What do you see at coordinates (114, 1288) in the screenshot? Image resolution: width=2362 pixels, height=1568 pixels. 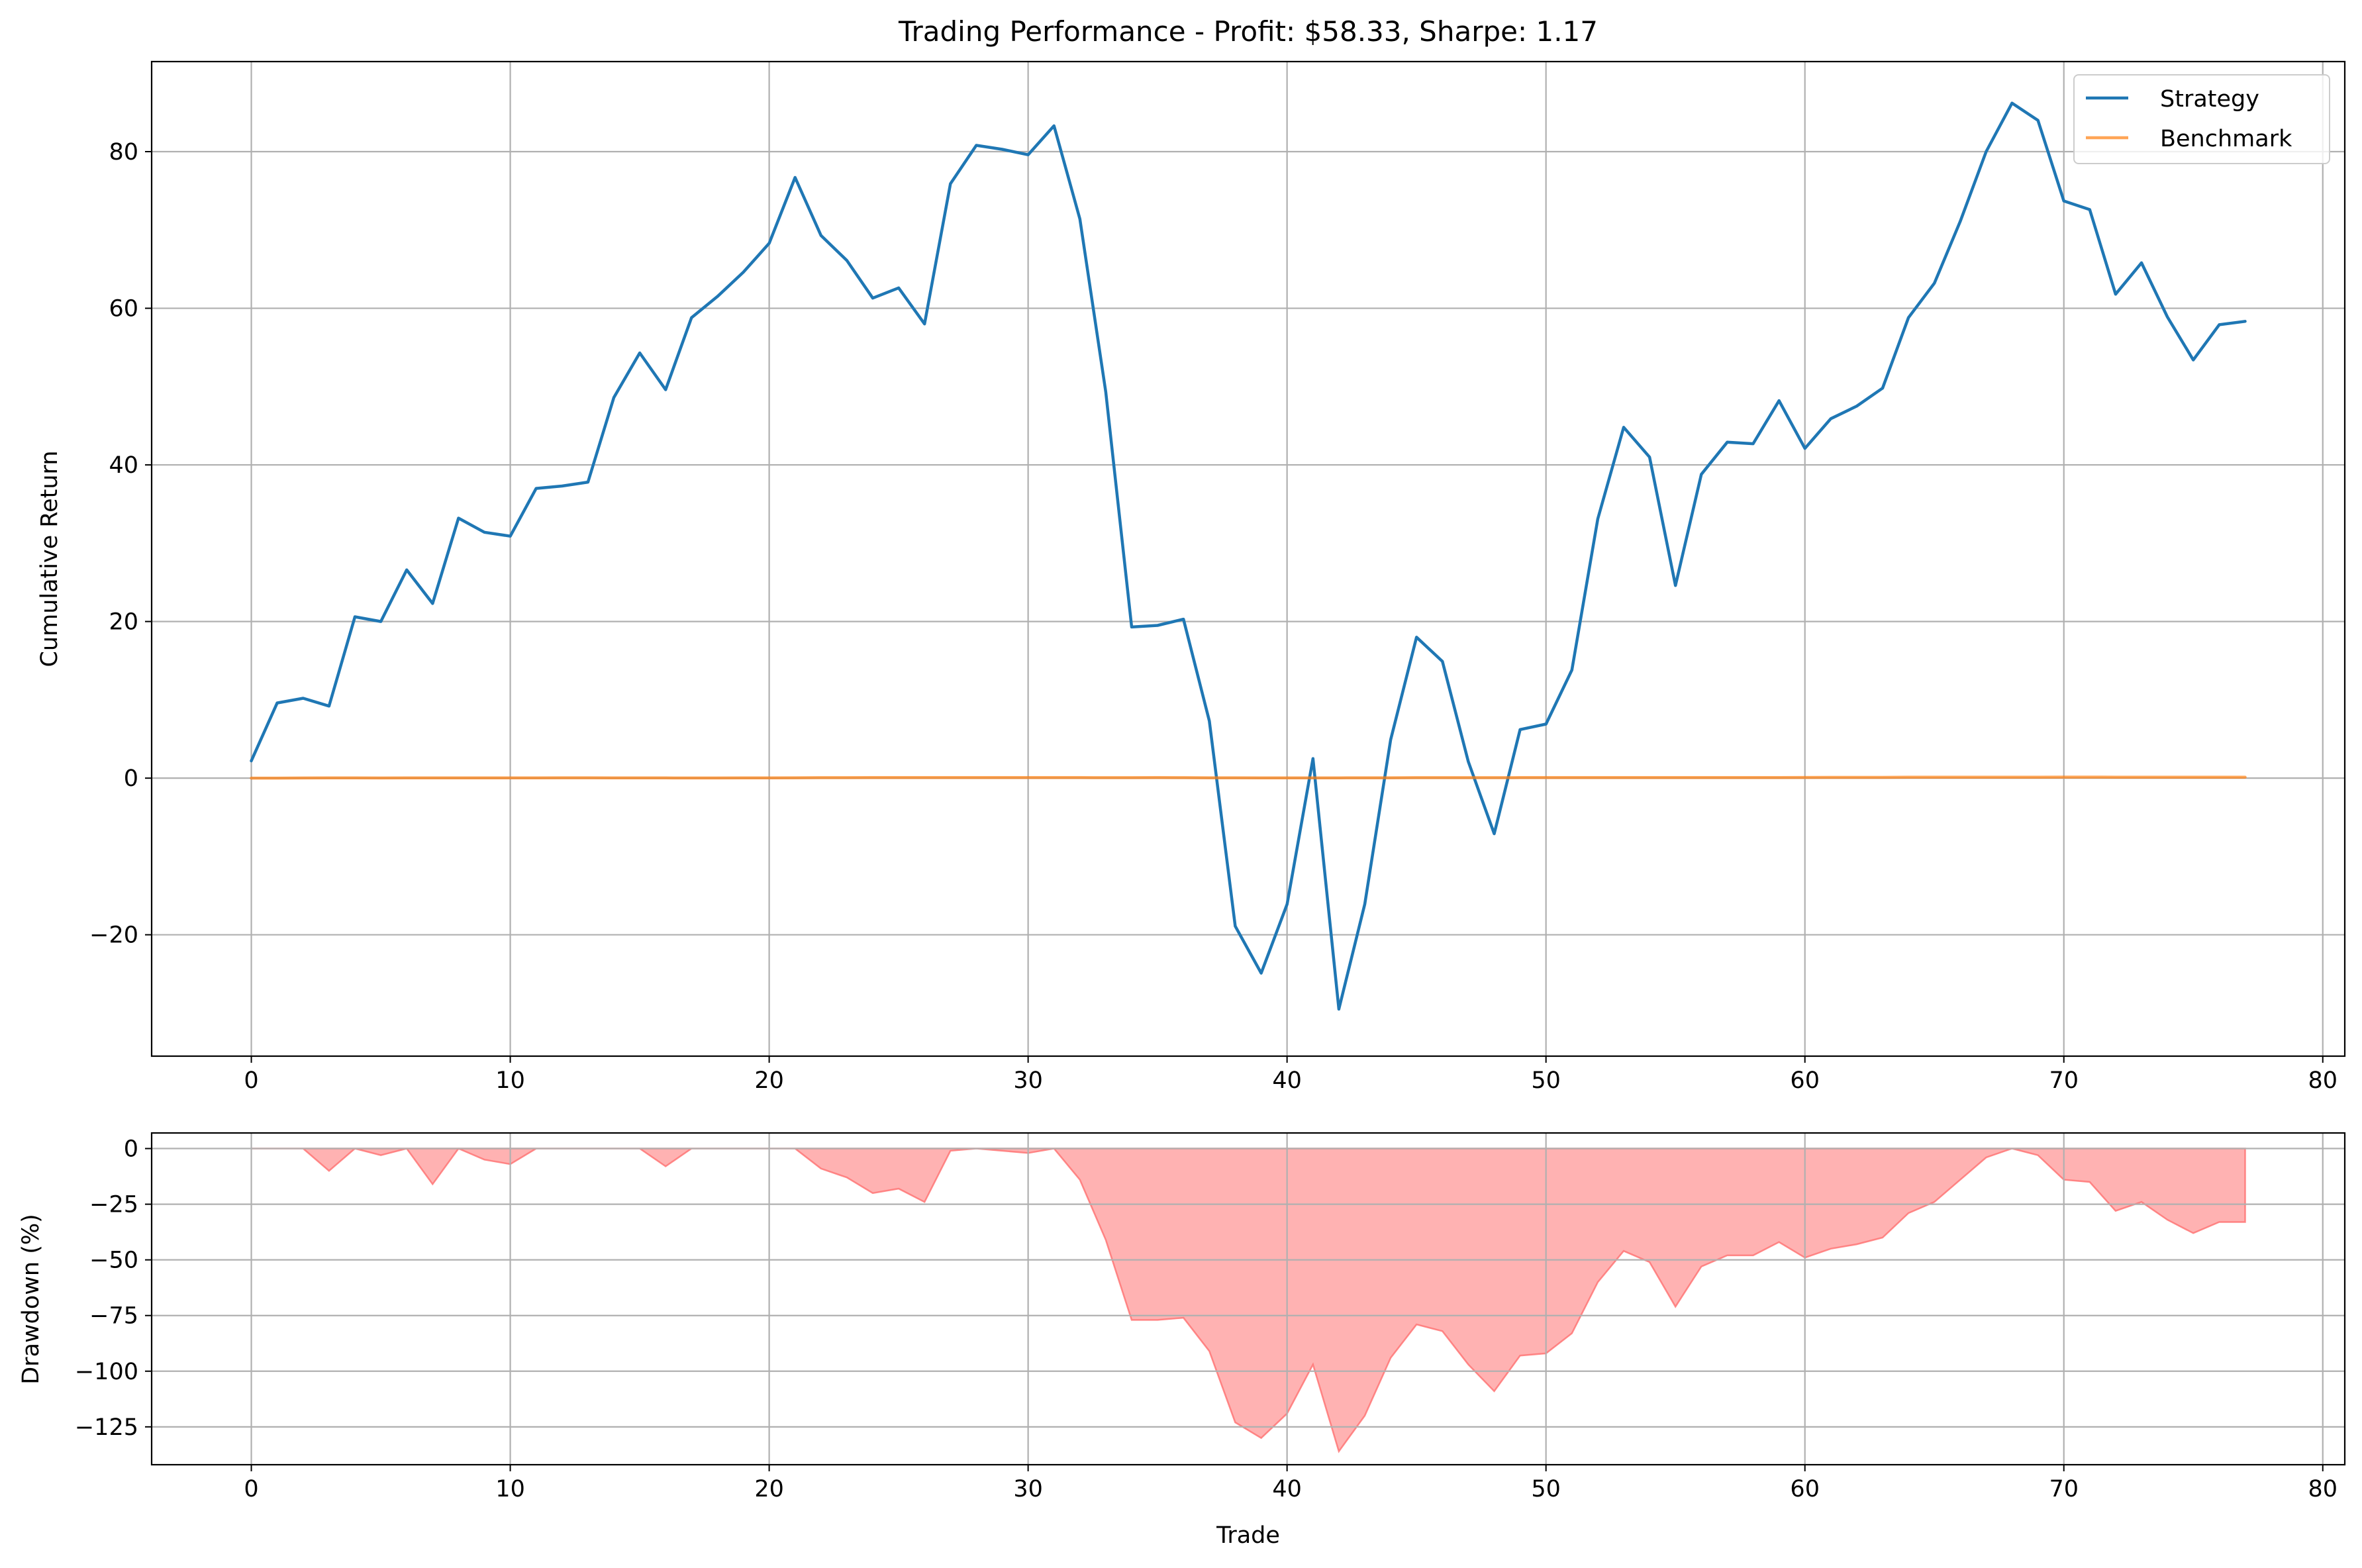 I see `bottom-y-ticks: 0 −25 −50 −75 −100 −125` at bounding box center [114, 1288].